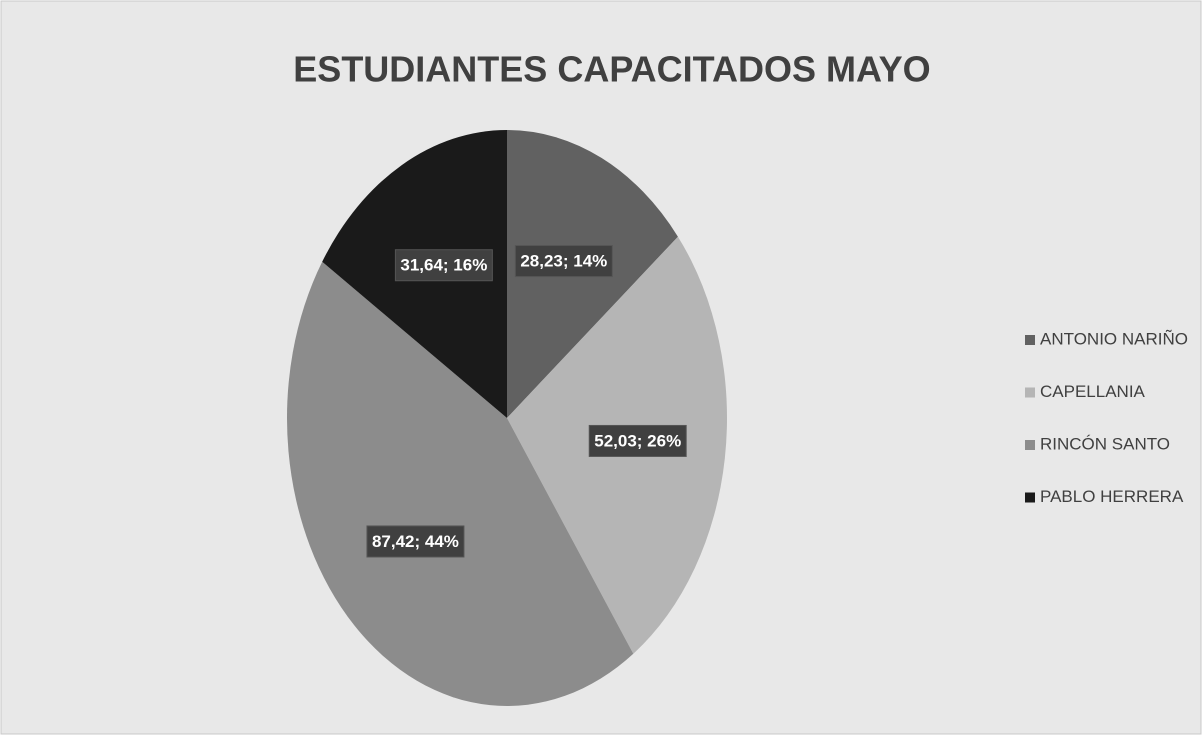 The height and width of the screenshot is (735, 1202). I want to click on data-label: 31,64; 16%, so click(443, 265).